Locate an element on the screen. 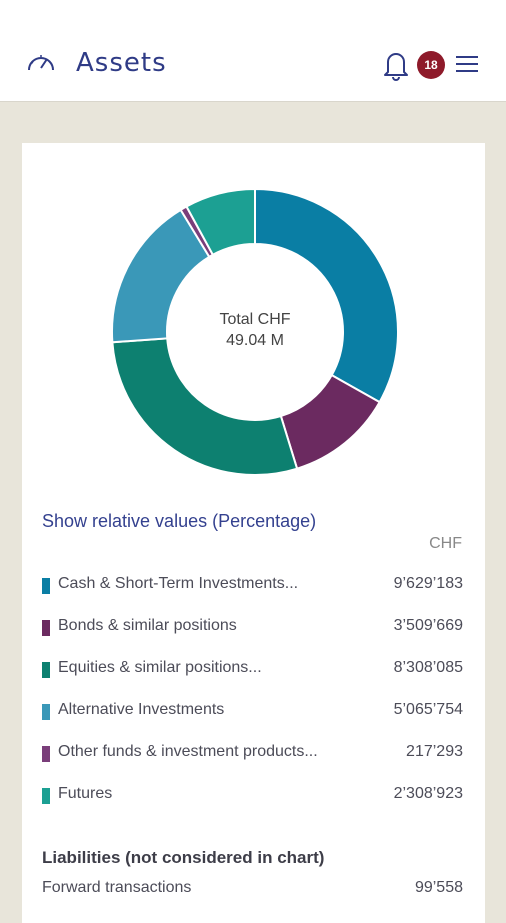  legend-label: Alternative Investments is located at coordinates (141, 709).